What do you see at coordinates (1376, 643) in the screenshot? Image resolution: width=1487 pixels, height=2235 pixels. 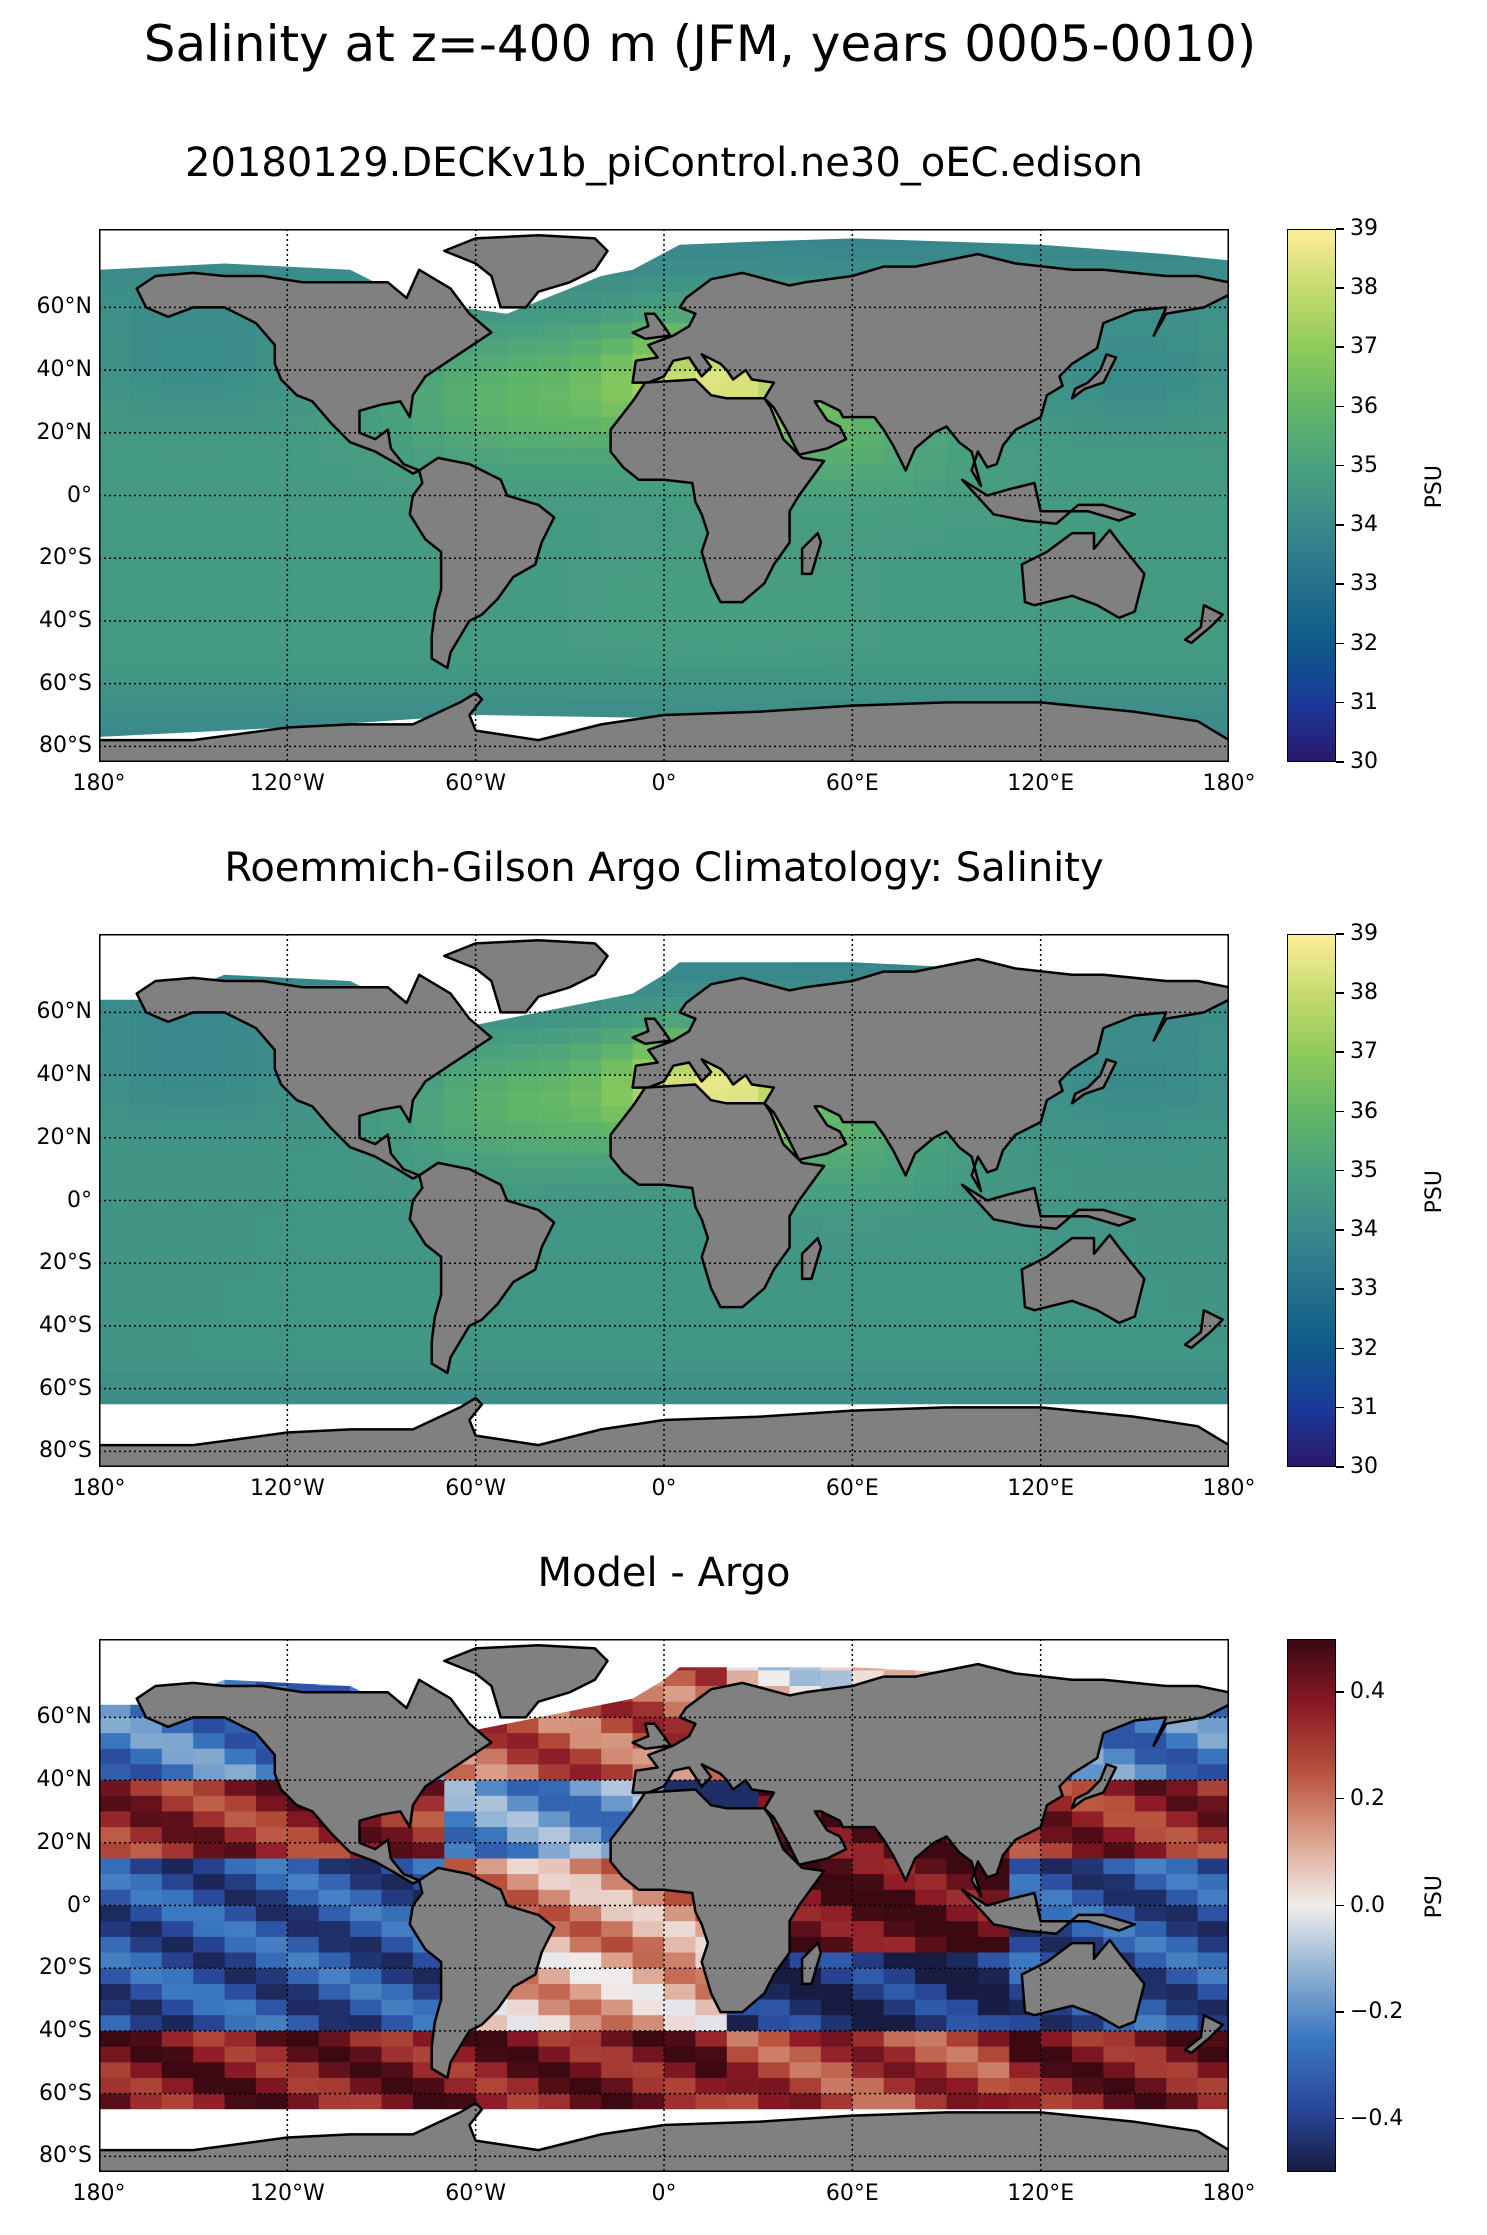 I see `colorbar-tick-label: 32` at bounding box center [1376, 643].